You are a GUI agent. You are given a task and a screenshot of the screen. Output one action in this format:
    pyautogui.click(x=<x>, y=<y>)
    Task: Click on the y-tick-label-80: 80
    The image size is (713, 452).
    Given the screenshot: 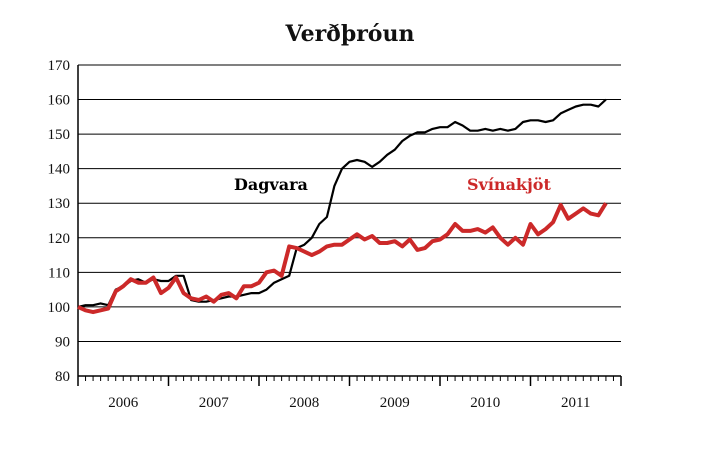 What is the action you would take?
    pyautogui.click(x=62, y=377)
    